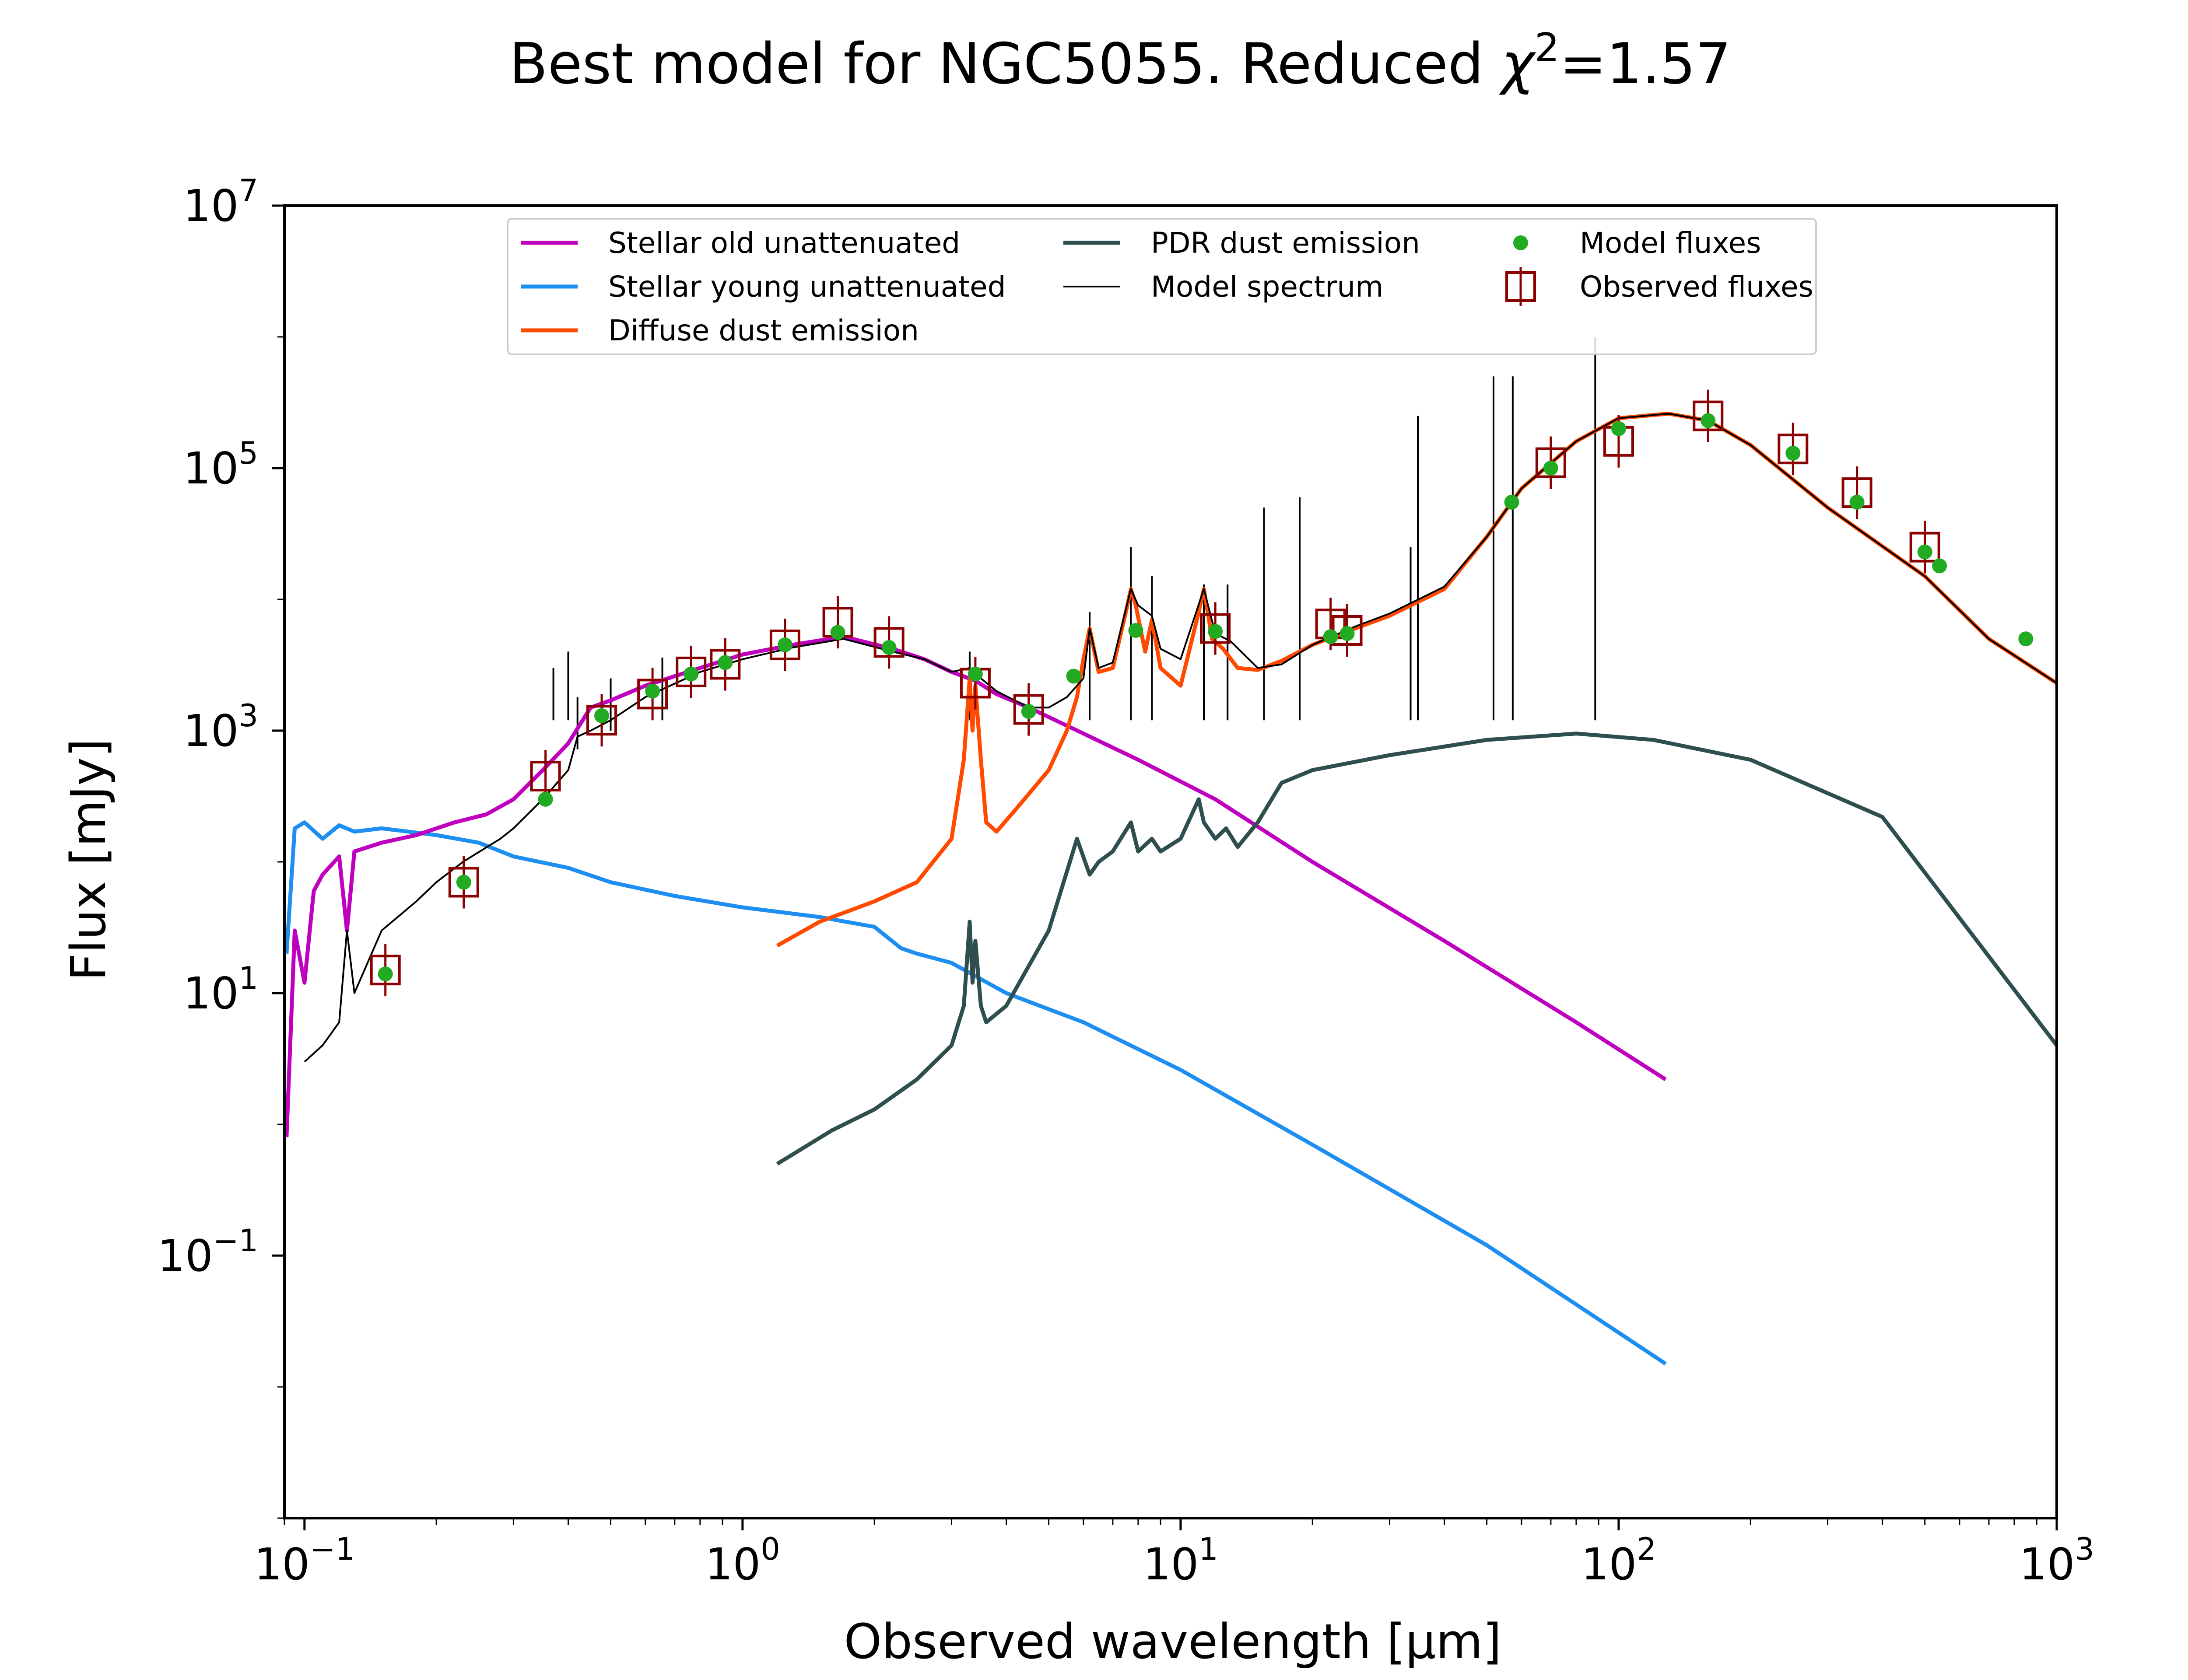 This screenshot has width=2188, height=1680. I want to click on x-tick-label: 10¹, so click(1180, 1560).